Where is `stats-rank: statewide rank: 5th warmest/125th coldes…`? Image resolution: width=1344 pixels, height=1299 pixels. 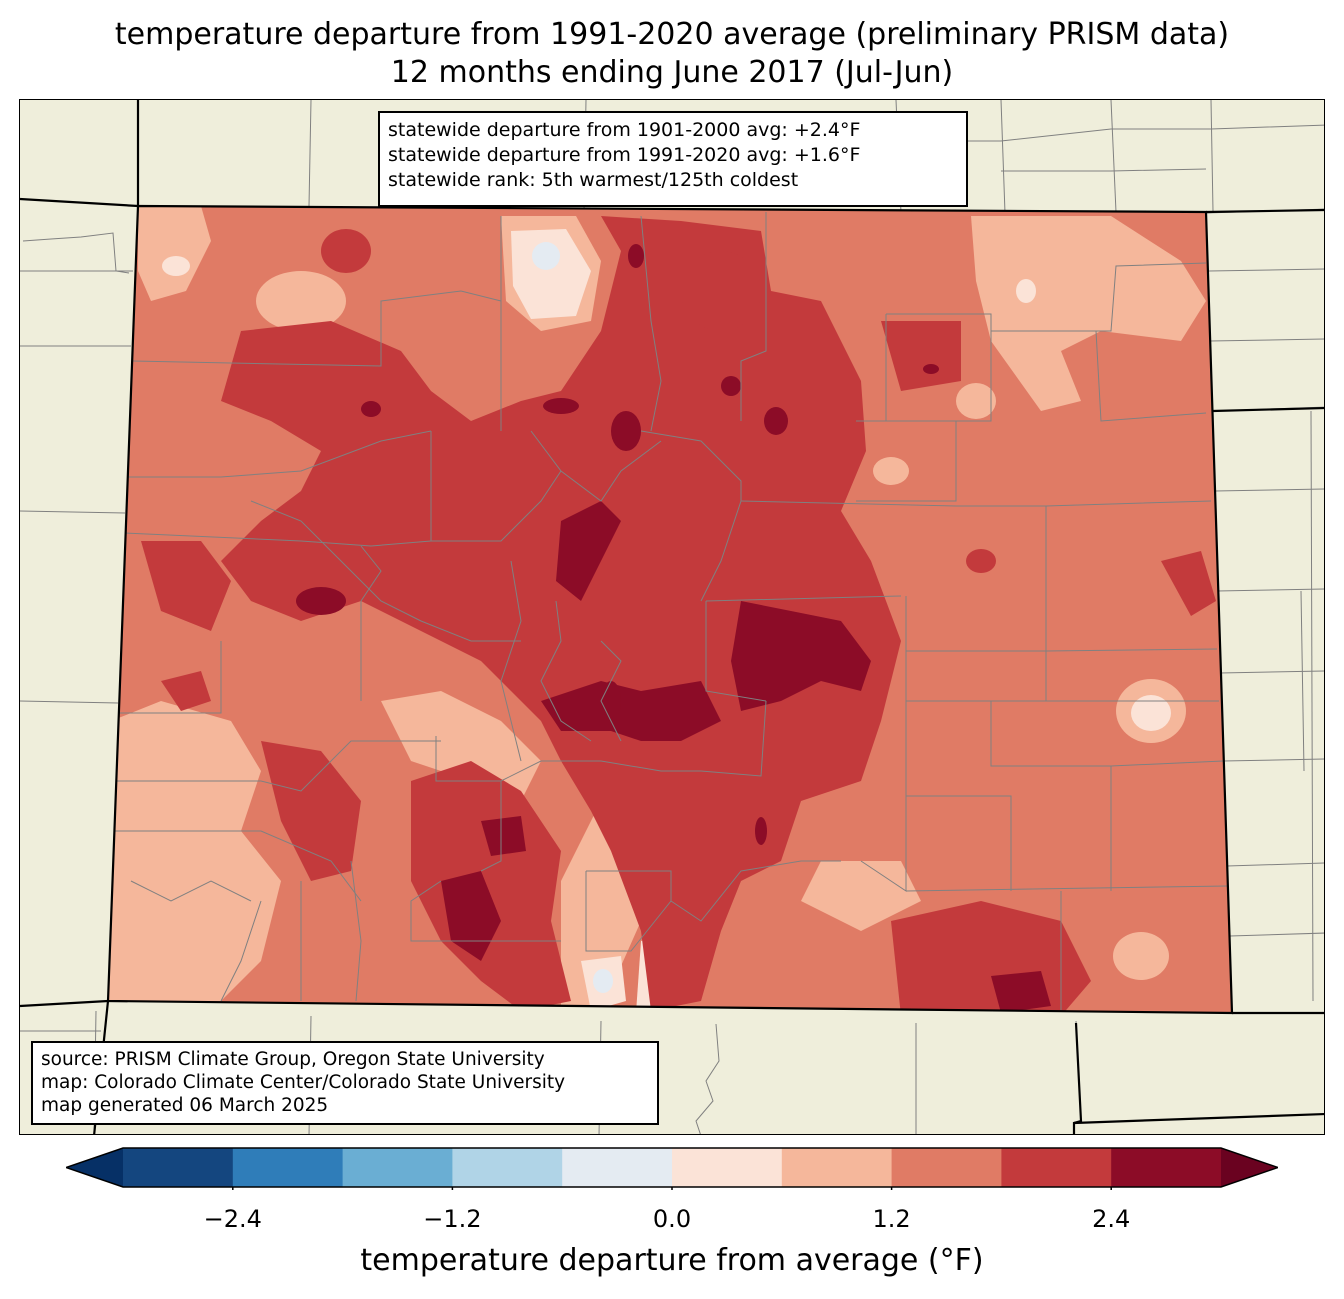
stats-rank: statewide rank: 5th warmest/125th coldes… is located at coordinates (593, 180).